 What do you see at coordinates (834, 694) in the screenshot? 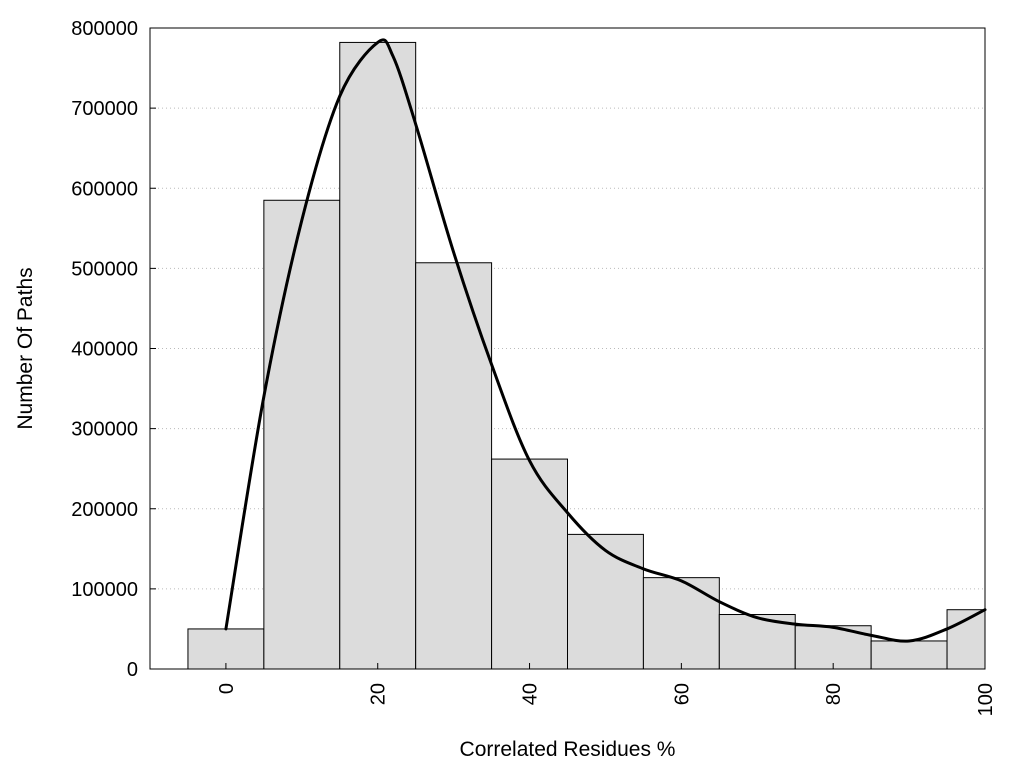
I see `x-tick-label: 80` at bounding box center [834, 694].